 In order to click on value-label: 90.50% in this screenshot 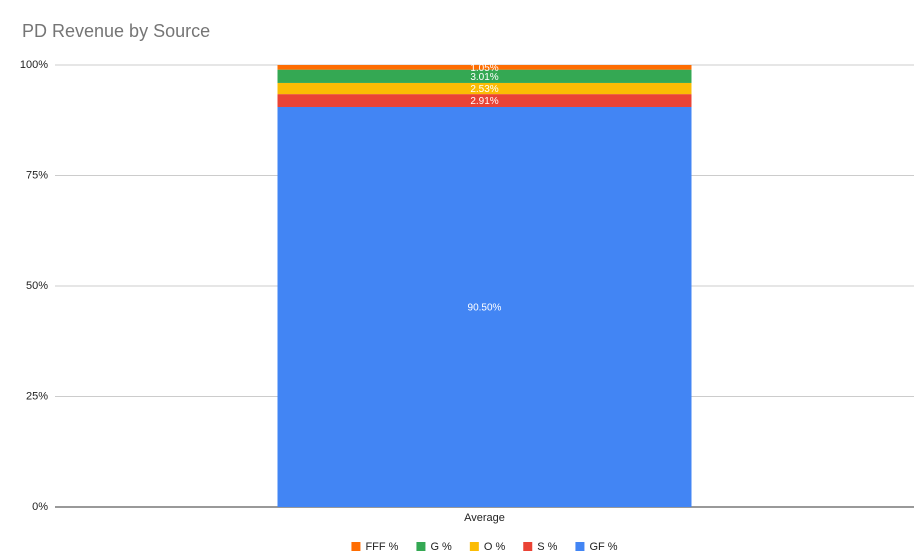, I will do `click(485, 308)`.